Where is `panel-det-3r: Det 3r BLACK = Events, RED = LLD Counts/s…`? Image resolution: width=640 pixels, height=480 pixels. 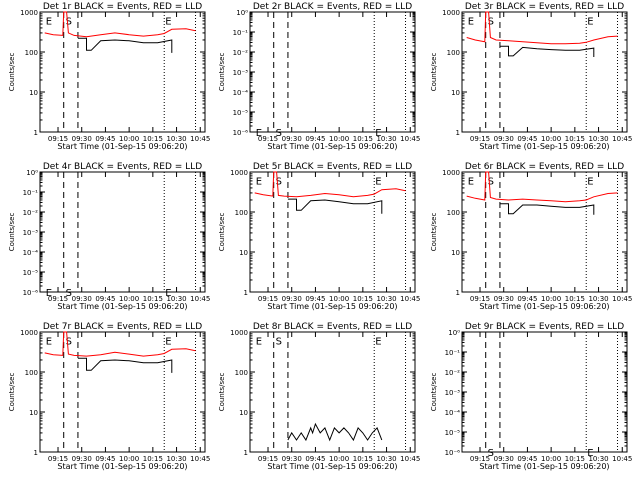
panel-det-3r: Det 3r BLACK = Events, RED = LLD Counts/s… is located at coordinates (531, 76).